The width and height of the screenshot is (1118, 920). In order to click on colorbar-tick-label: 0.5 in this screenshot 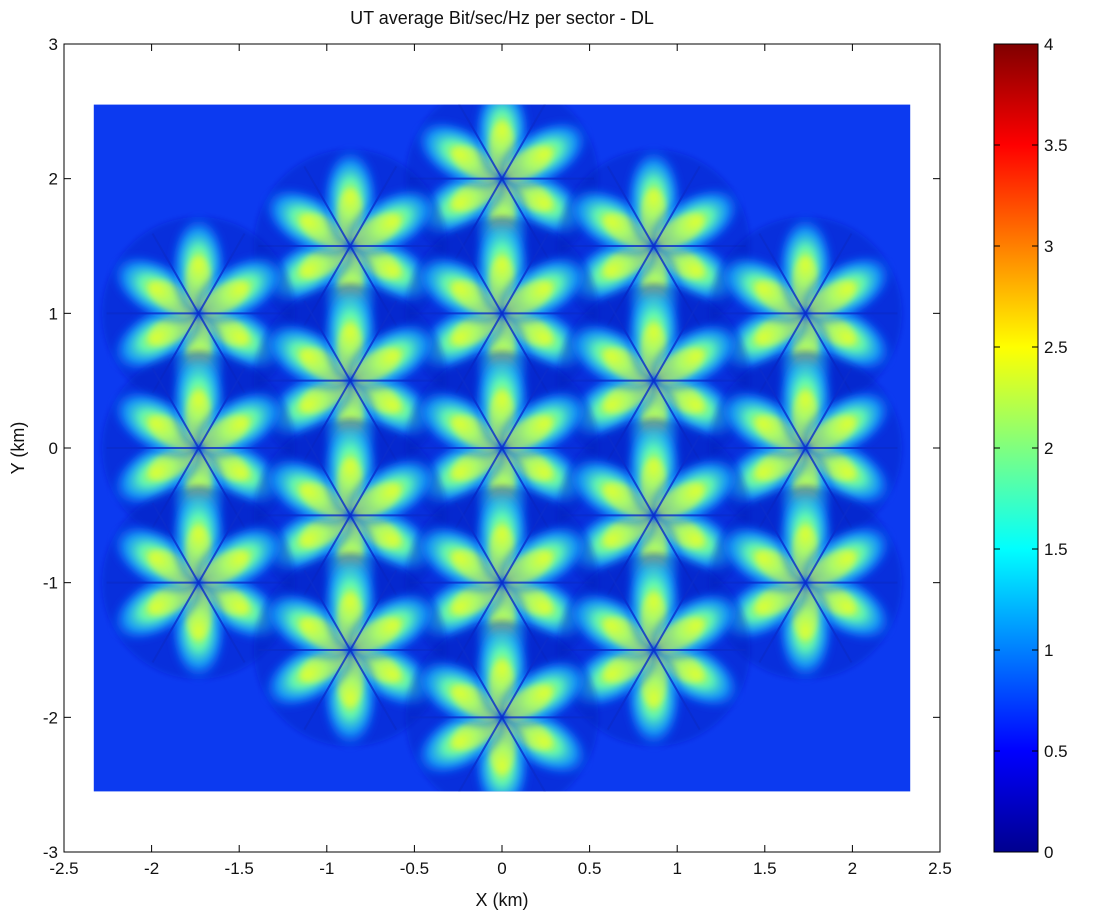, I will do `click(1056, 751)`.